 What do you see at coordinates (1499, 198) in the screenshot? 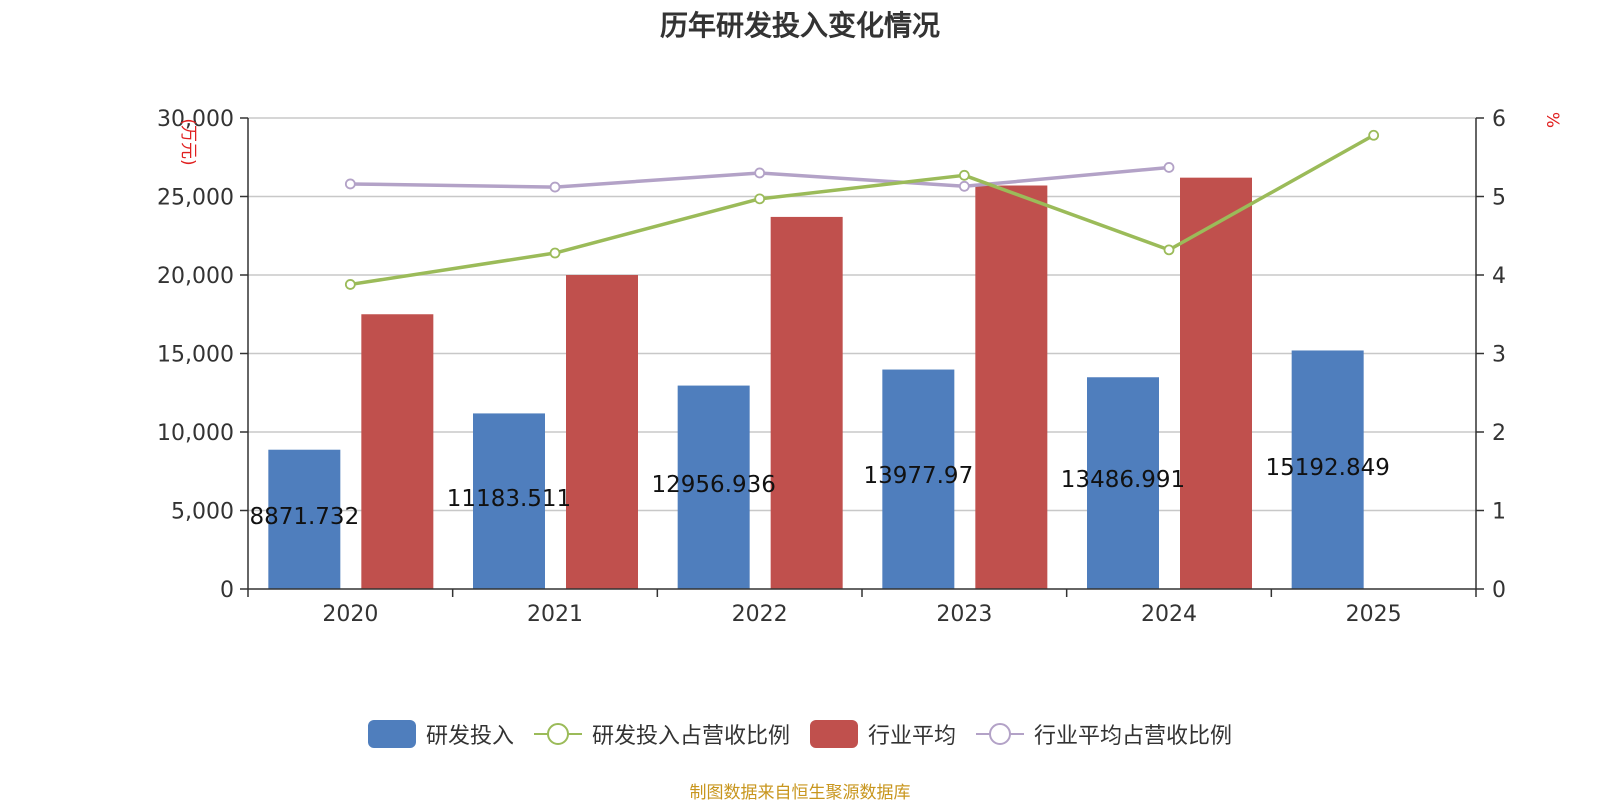
I see `right-axis-tick-label: 5` at bounding box center [1499, 198].